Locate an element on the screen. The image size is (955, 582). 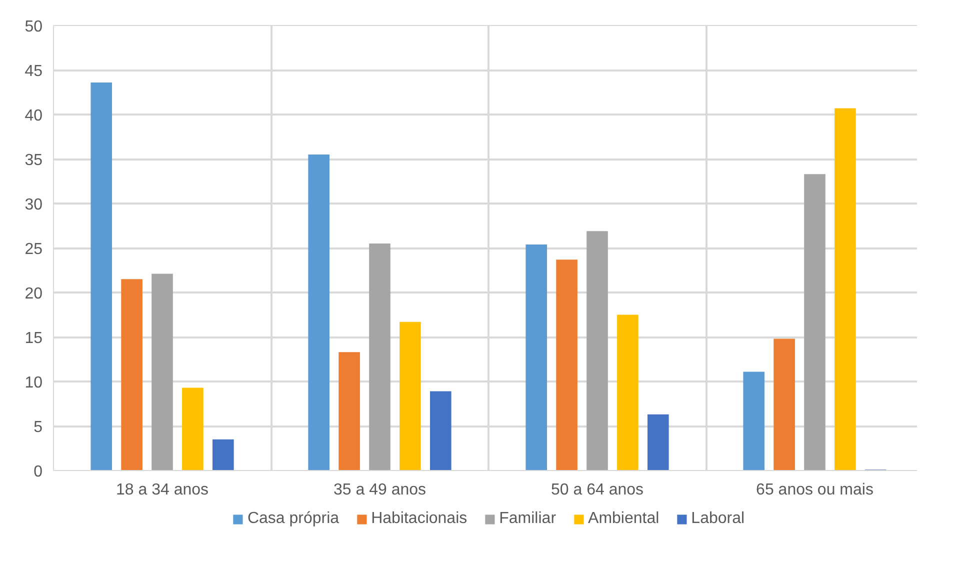
legend-label: Ambiental is located at coordinates (624, 519).